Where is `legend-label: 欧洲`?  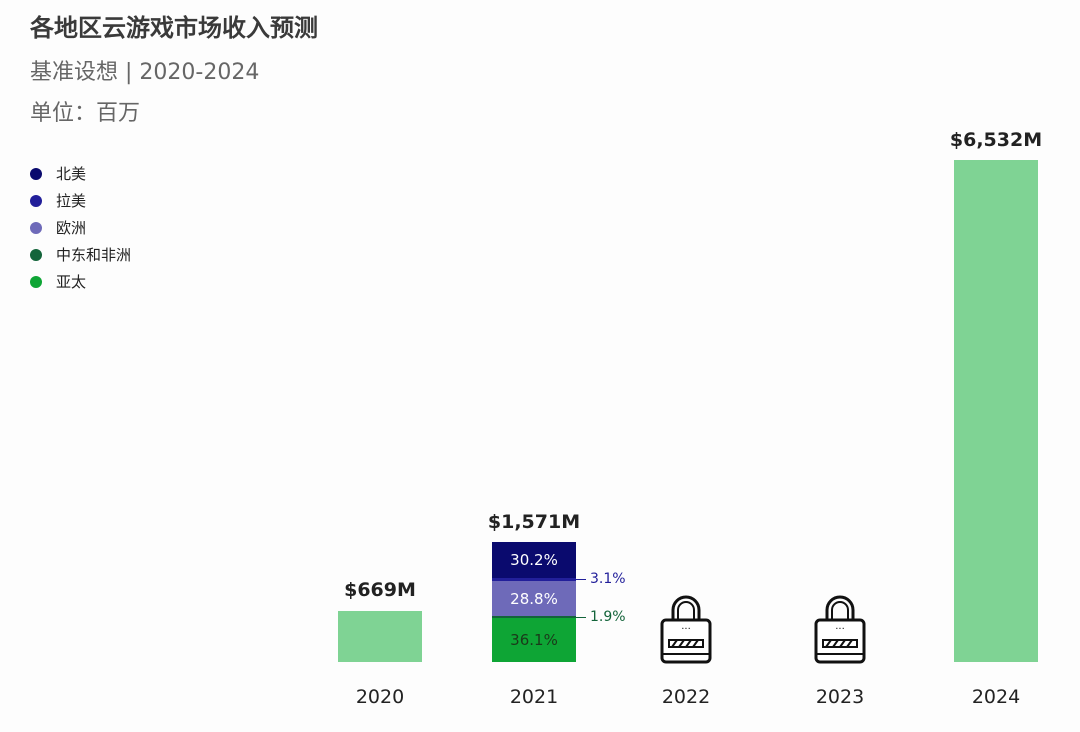
legend-label: 欧洲 is located at coordinates (71, 228).